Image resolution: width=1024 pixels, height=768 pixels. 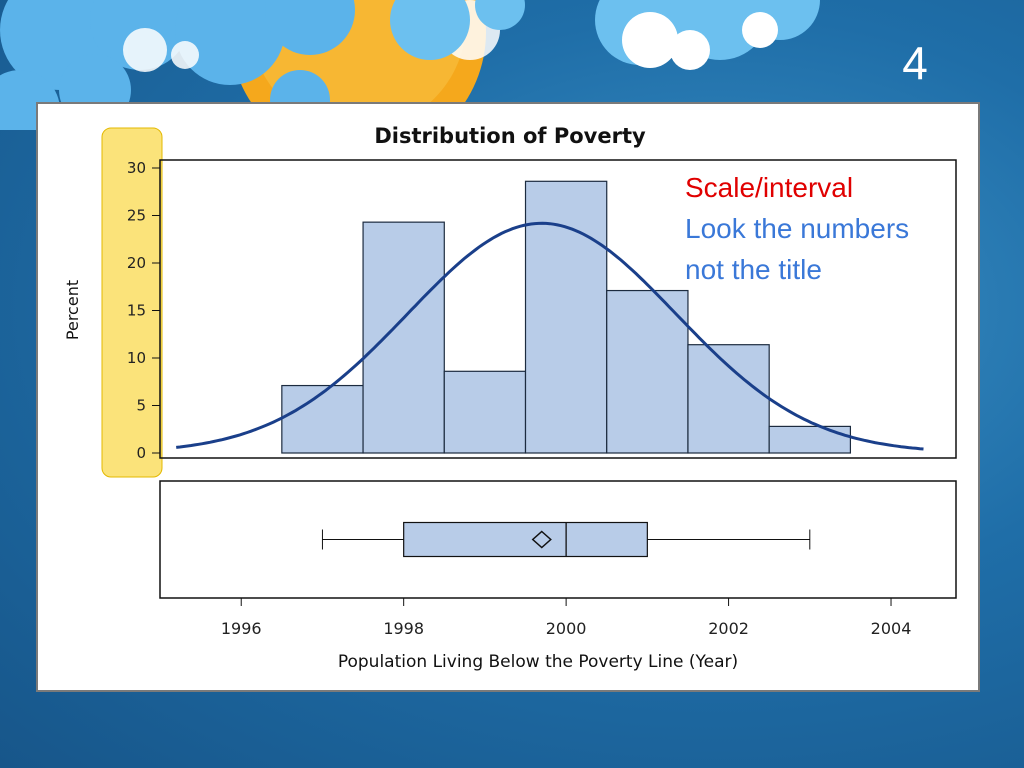 What do you see at coordinates (72, 310) in the screenshot?
I see `y-axis-label: Percent` at bounding box center [72, 310].